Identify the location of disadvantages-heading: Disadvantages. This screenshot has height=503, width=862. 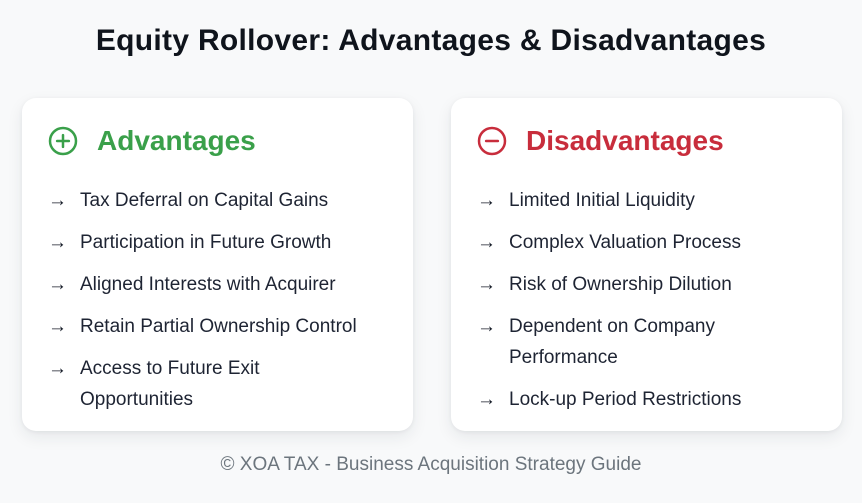
(625, 140).